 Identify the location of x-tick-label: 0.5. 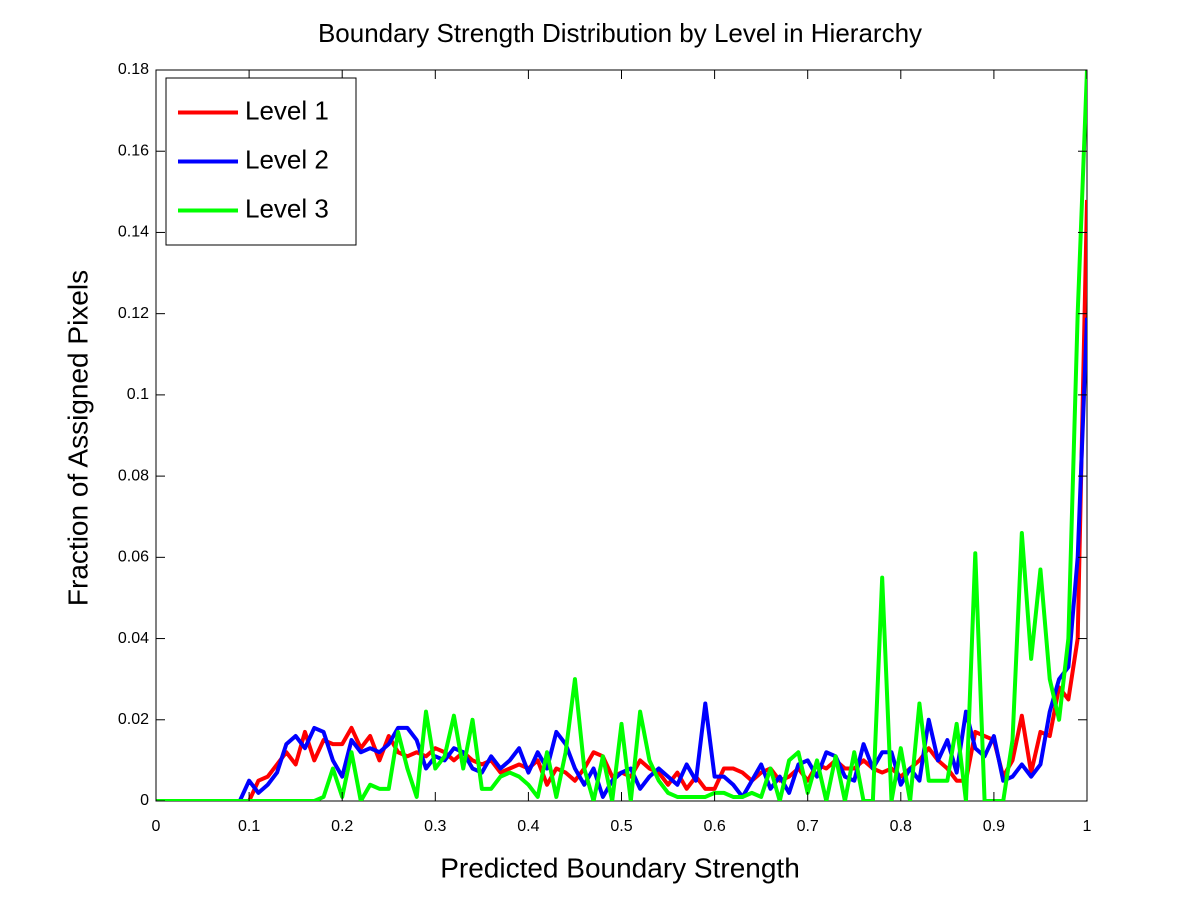
(621, 826).